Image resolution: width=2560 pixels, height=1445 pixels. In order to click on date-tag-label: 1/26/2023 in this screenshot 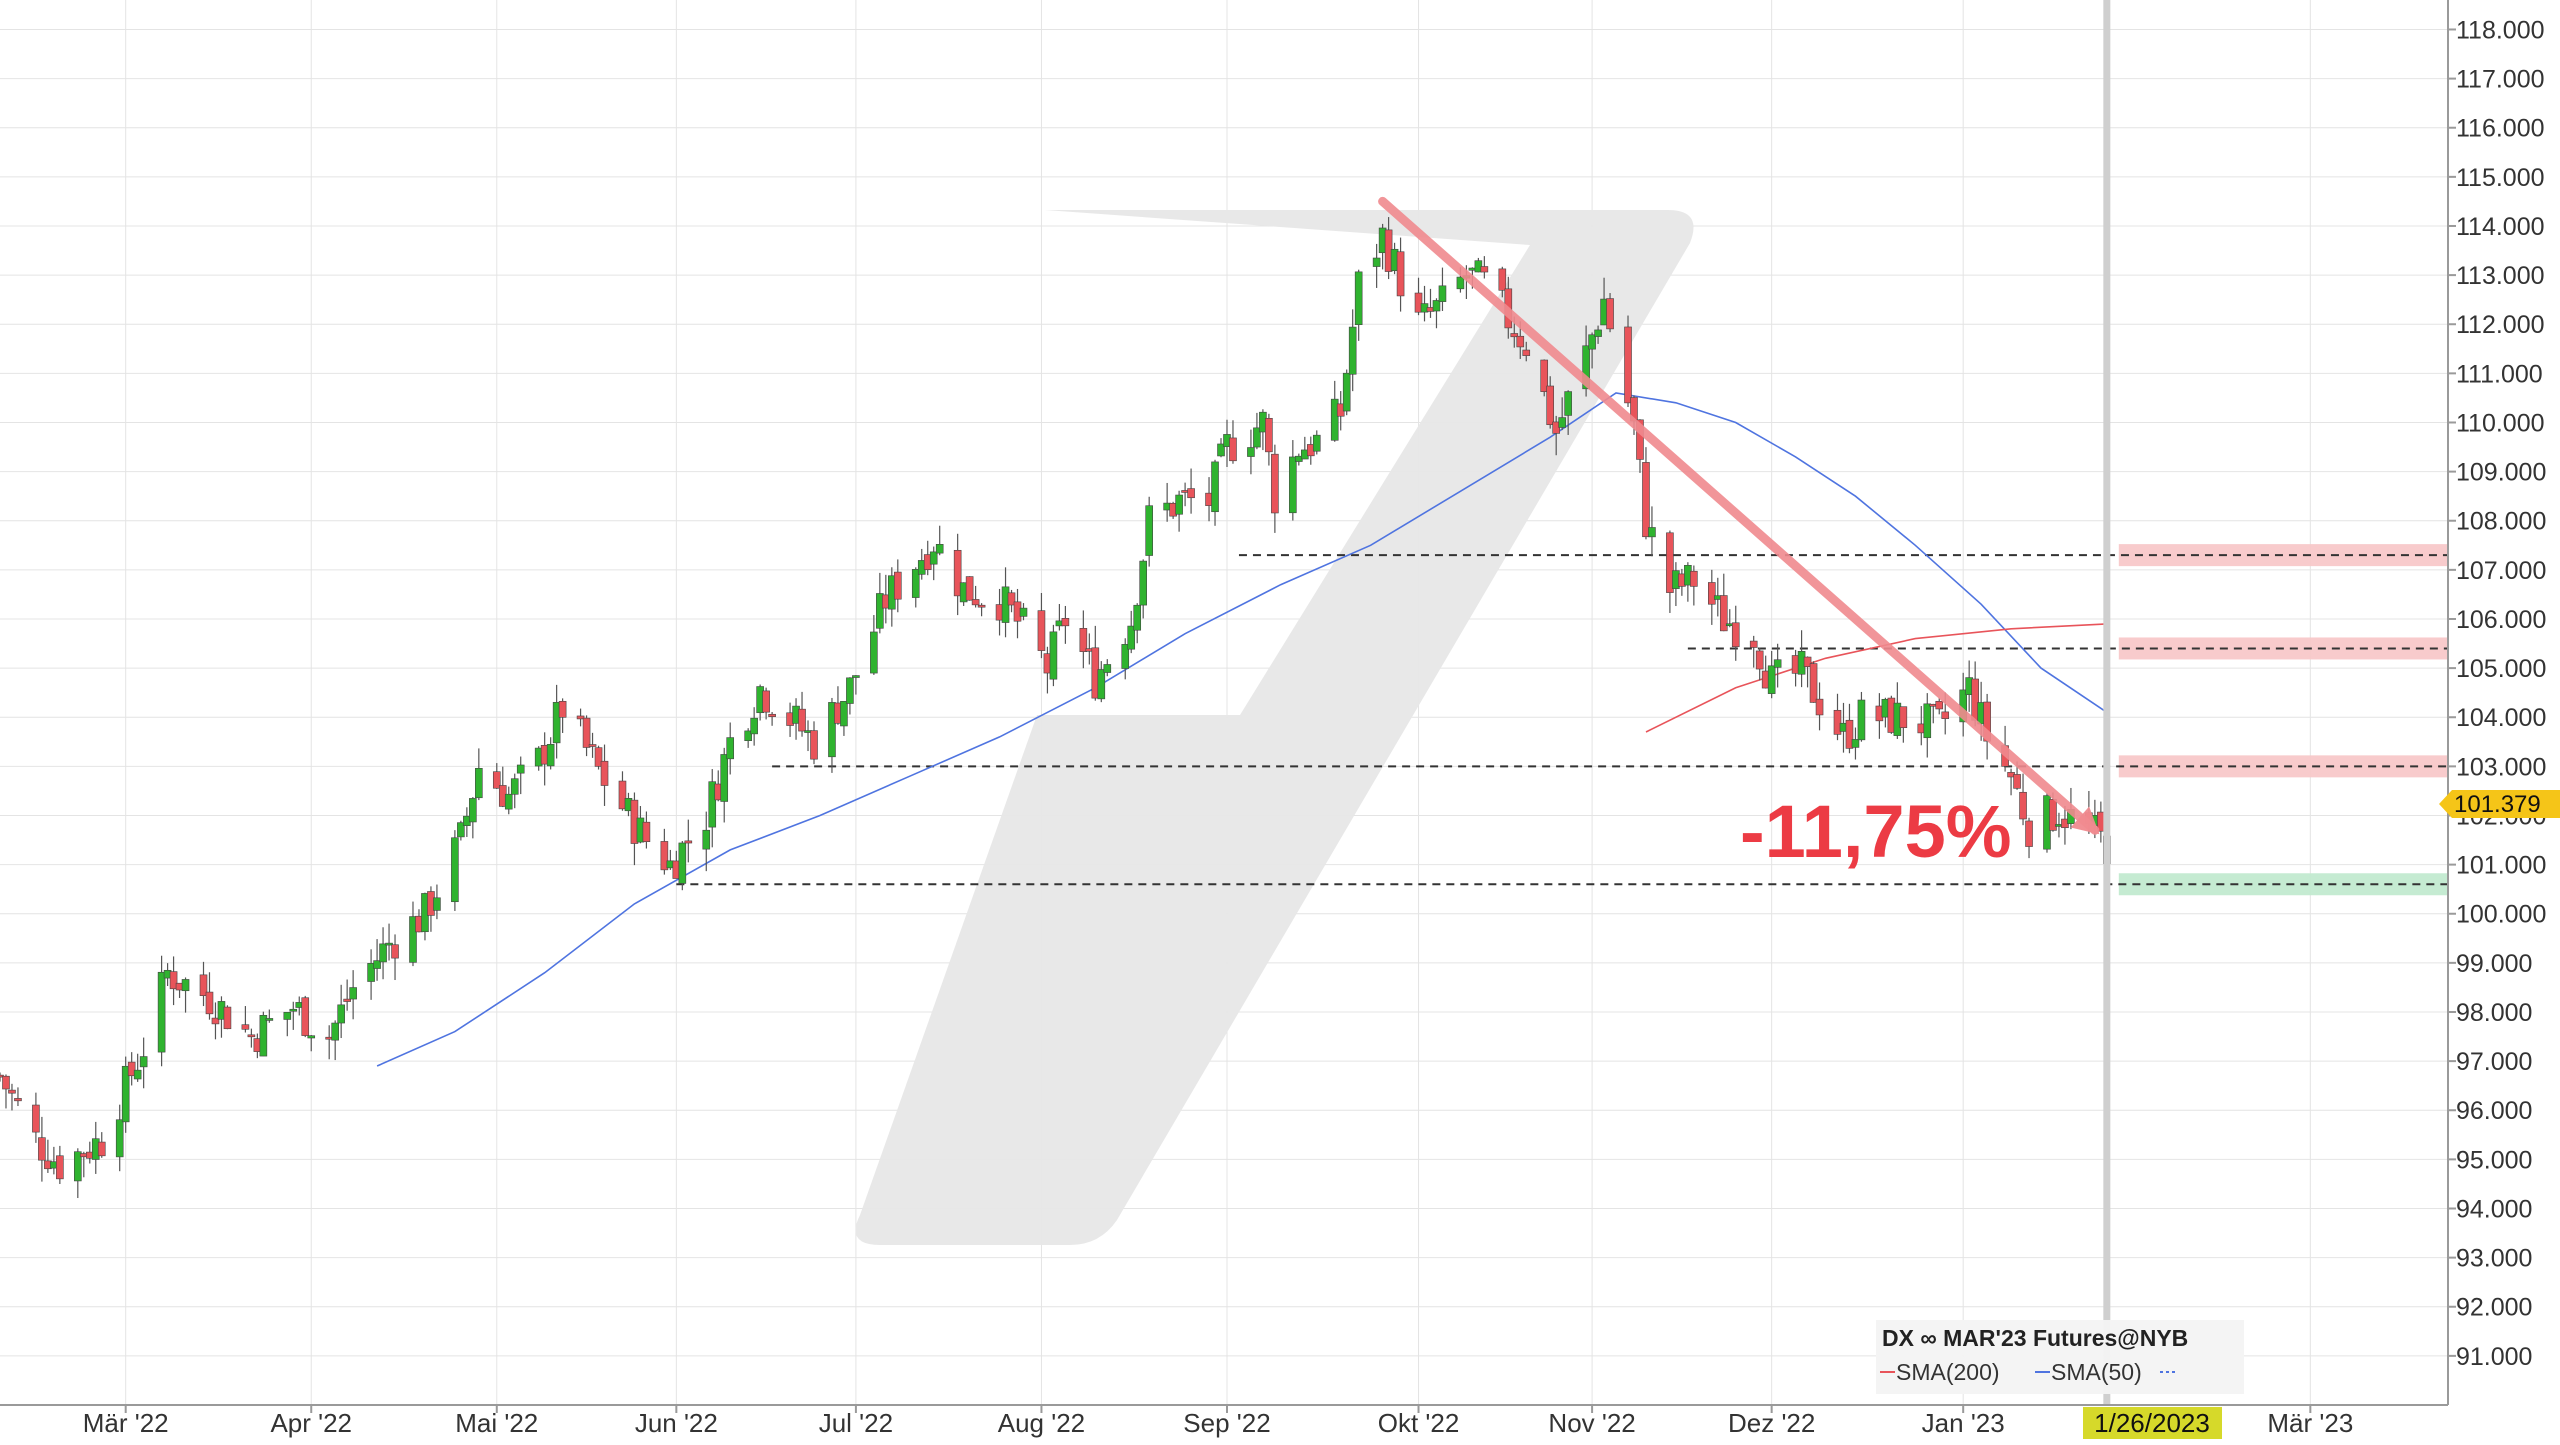, I will do `click(2152, 1423)`.